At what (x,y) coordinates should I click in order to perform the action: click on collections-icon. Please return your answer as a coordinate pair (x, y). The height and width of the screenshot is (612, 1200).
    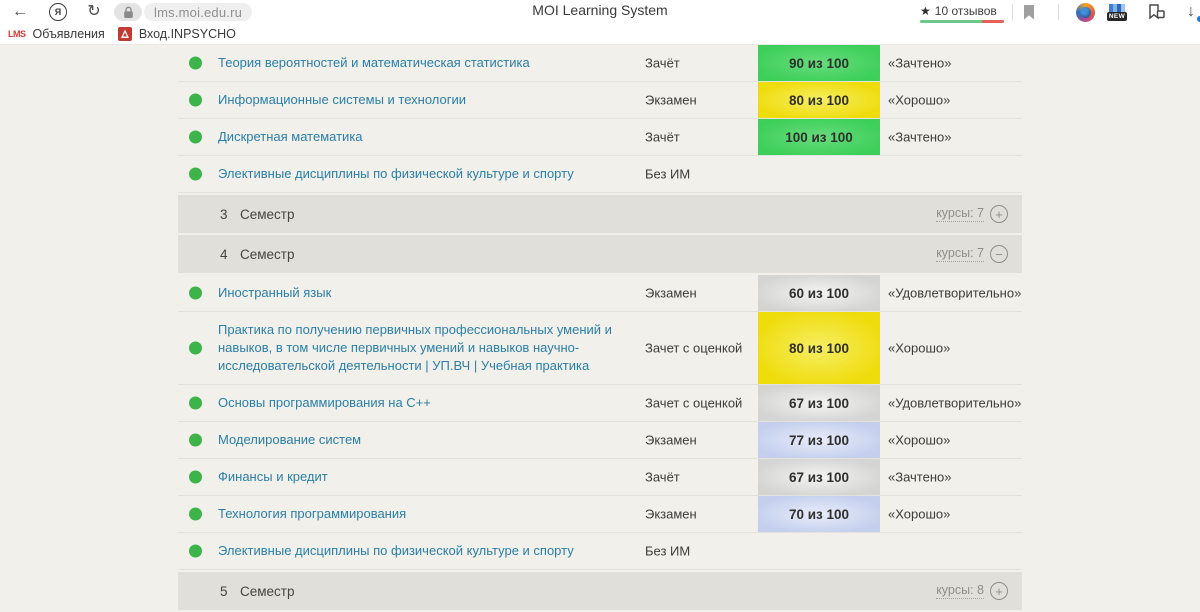
    Looking at the image, I should click on (1156, 11).